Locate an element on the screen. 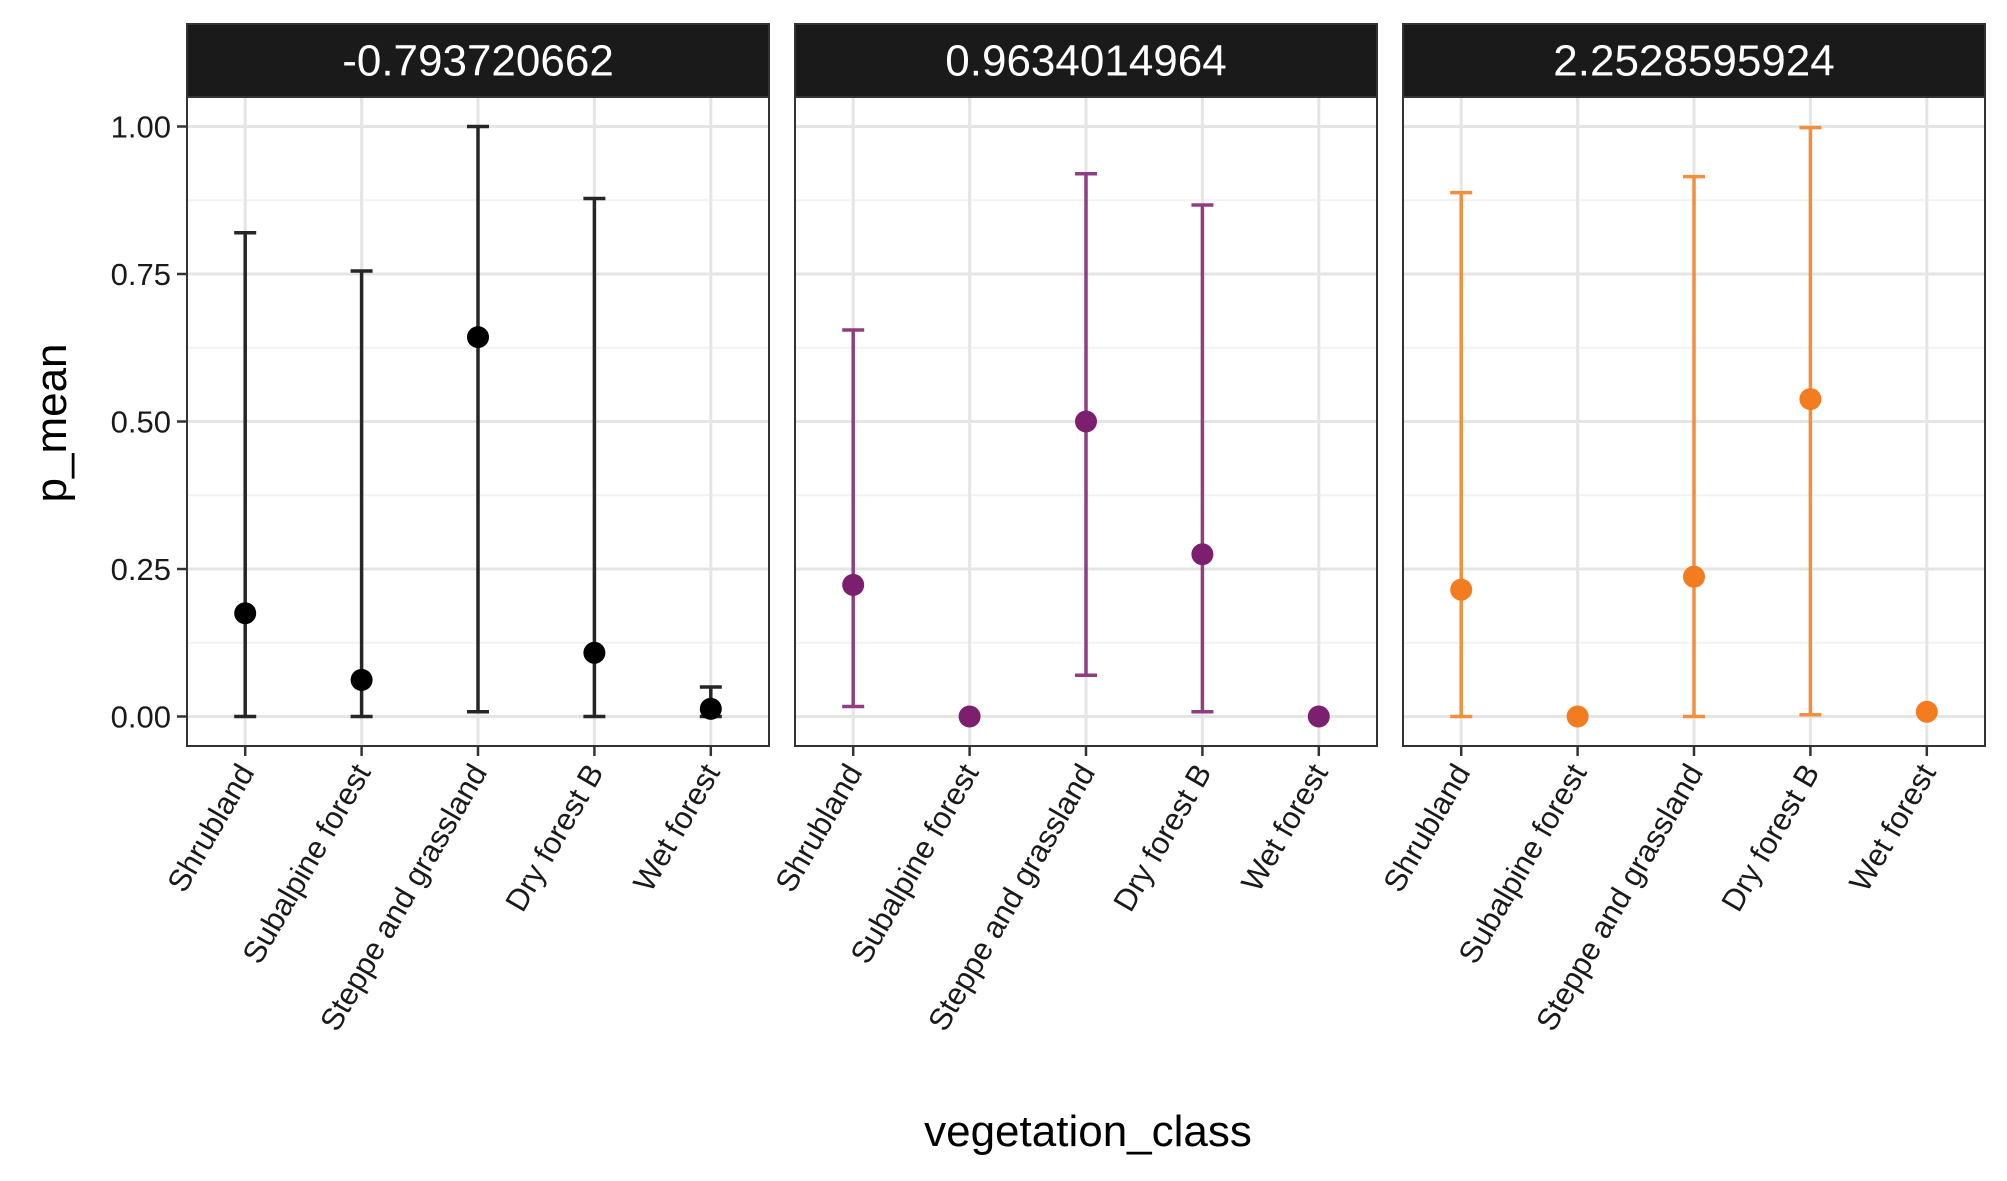 The image size is (2007, 1181). y-axis-title: p_mean is located at coordinates (51, 422).